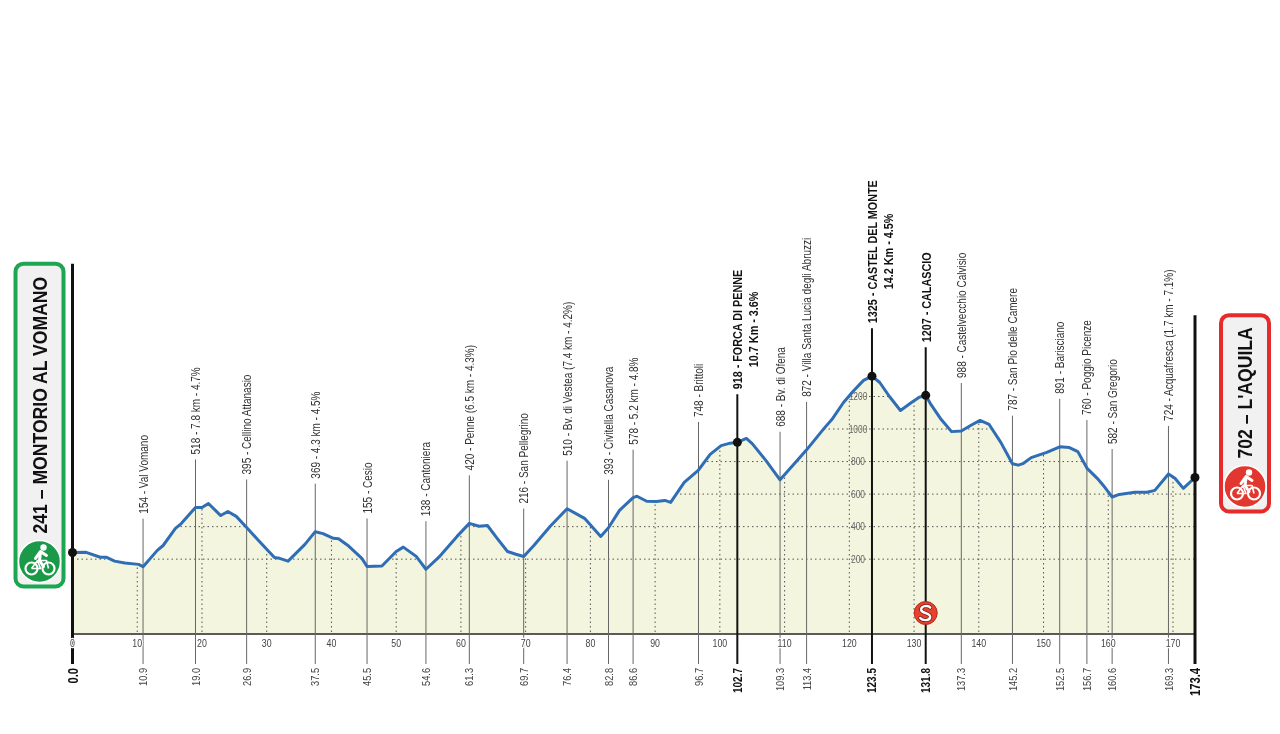 Image resolution: width=1280 pixels, height=734 pixels. What do you see at coordinates (143, 474) in the screenshot?
I see `ref-line-label: 154 - Val Vomano` at bounding box center [143, 474].